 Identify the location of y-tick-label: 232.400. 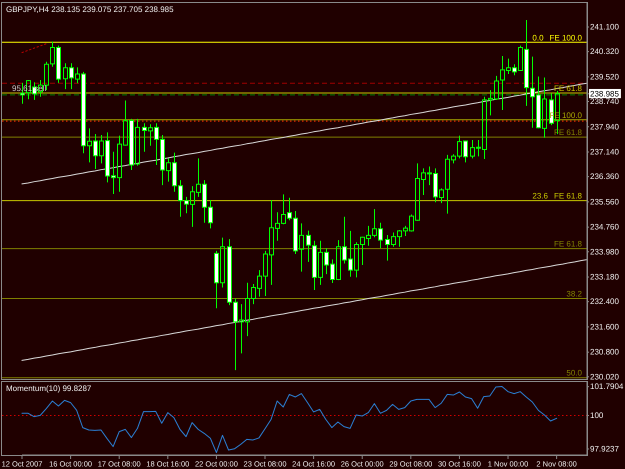
(605, 301).